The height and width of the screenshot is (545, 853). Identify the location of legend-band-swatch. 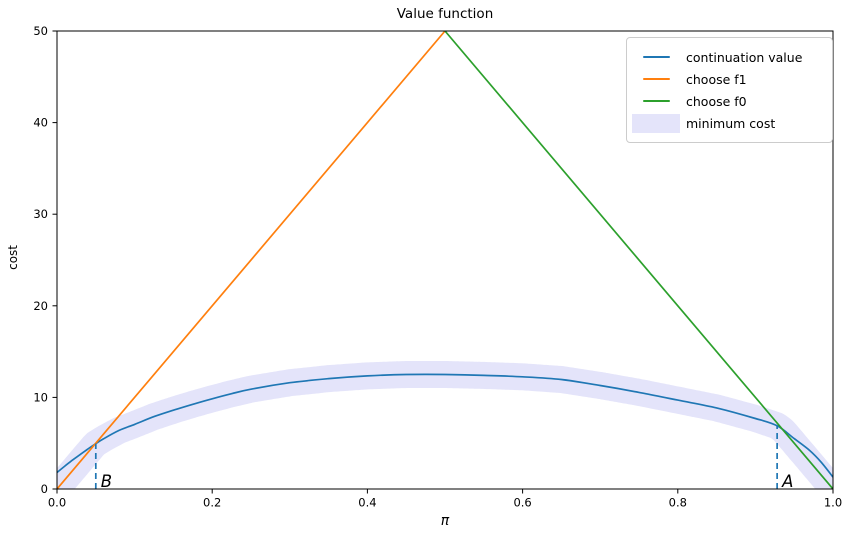
(656, 123).